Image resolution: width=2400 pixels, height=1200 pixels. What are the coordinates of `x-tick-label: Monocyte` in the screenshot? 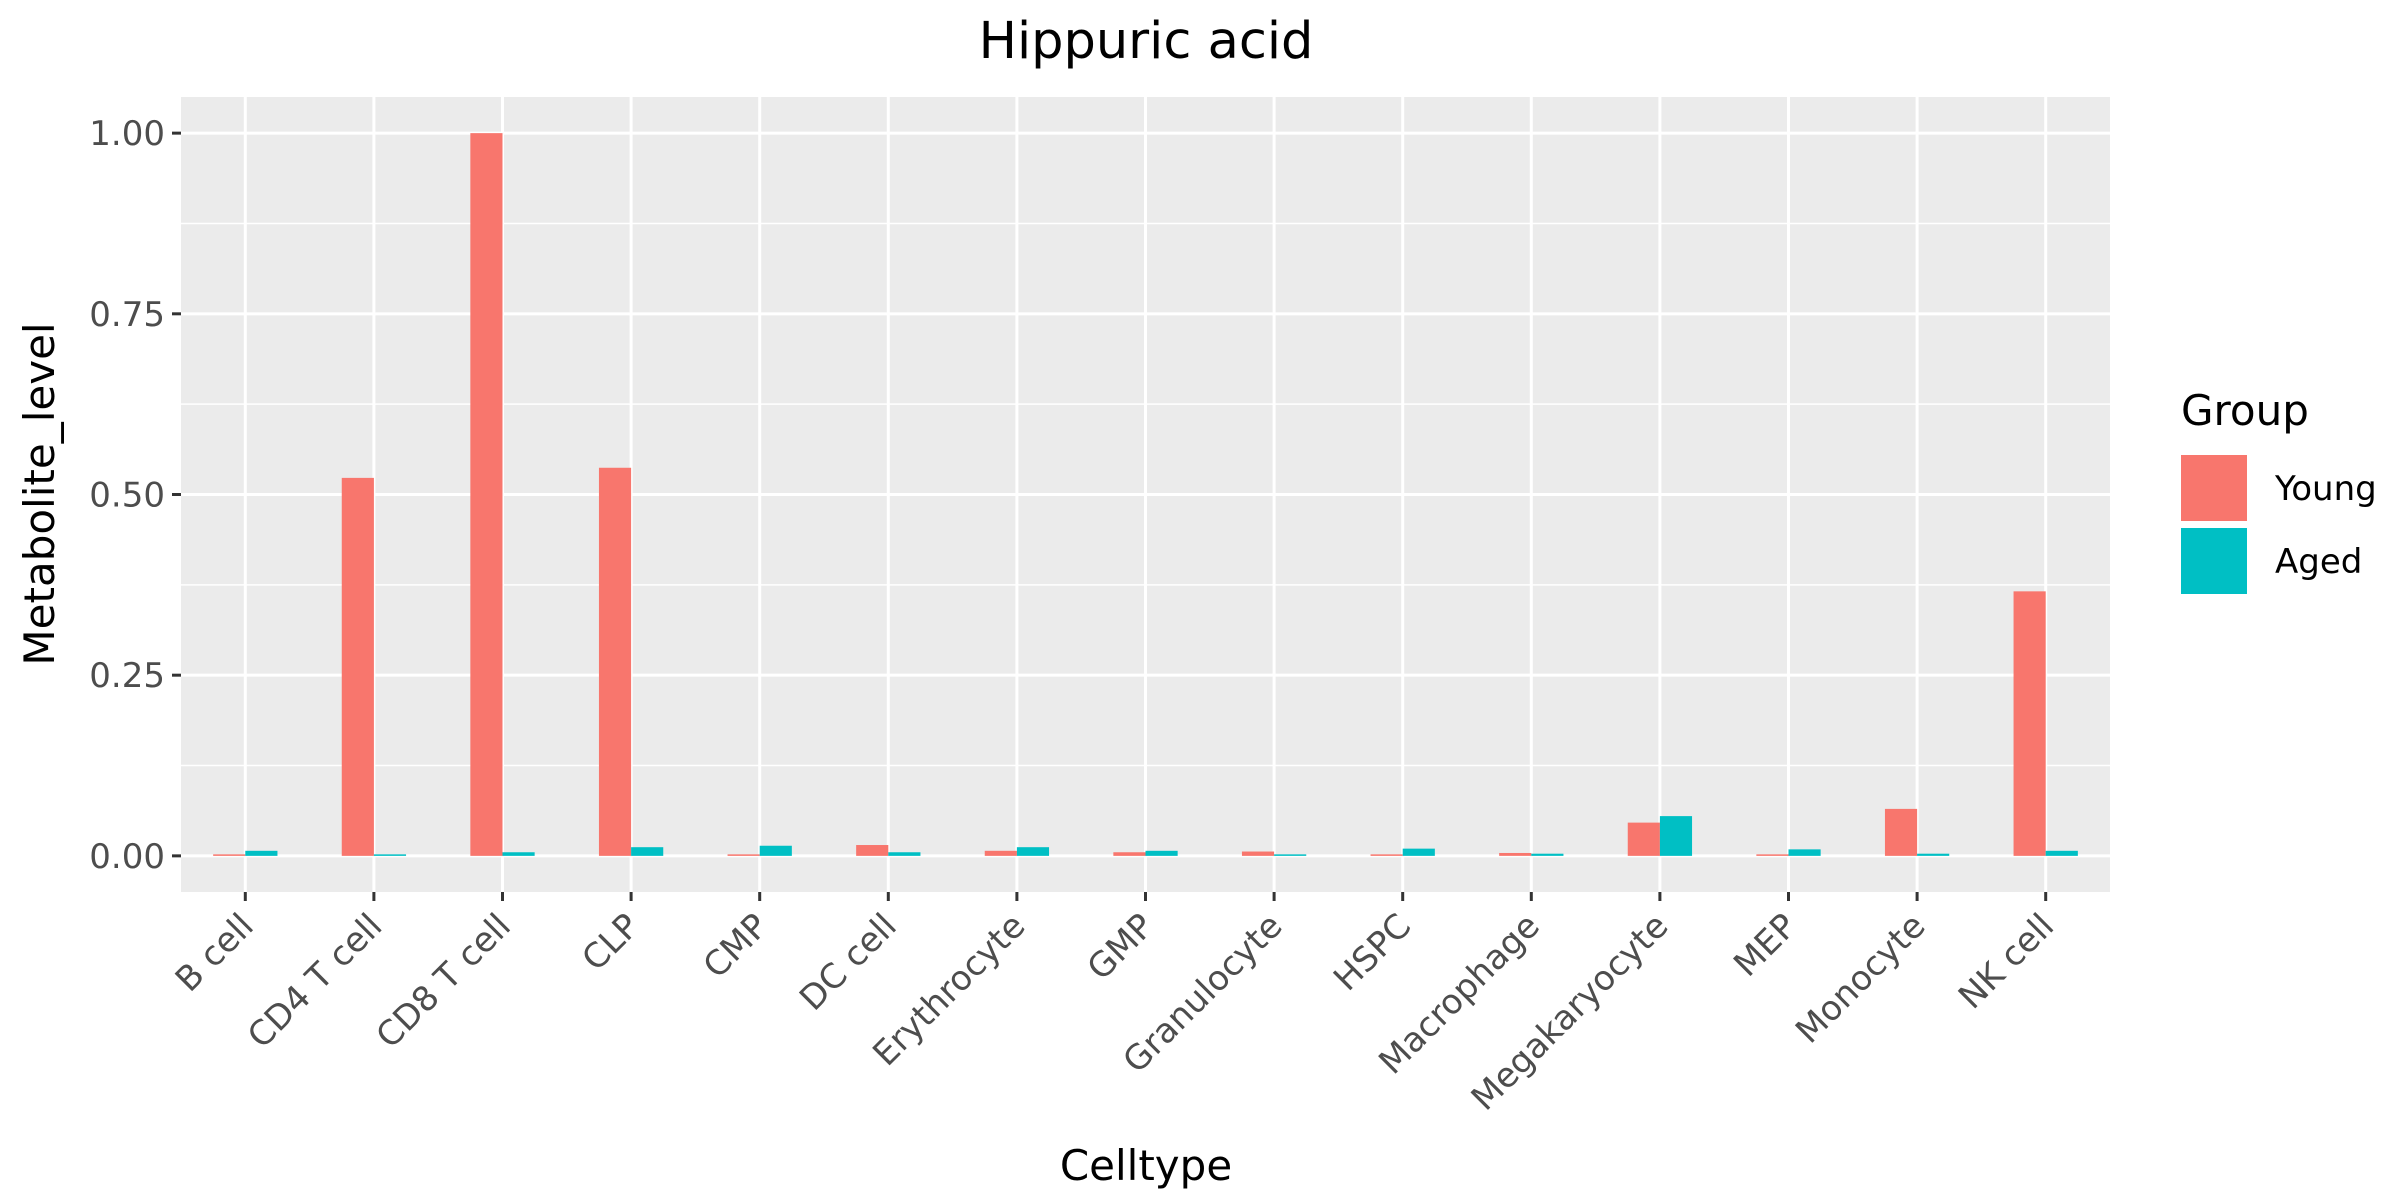 It's located at (1860, 978).